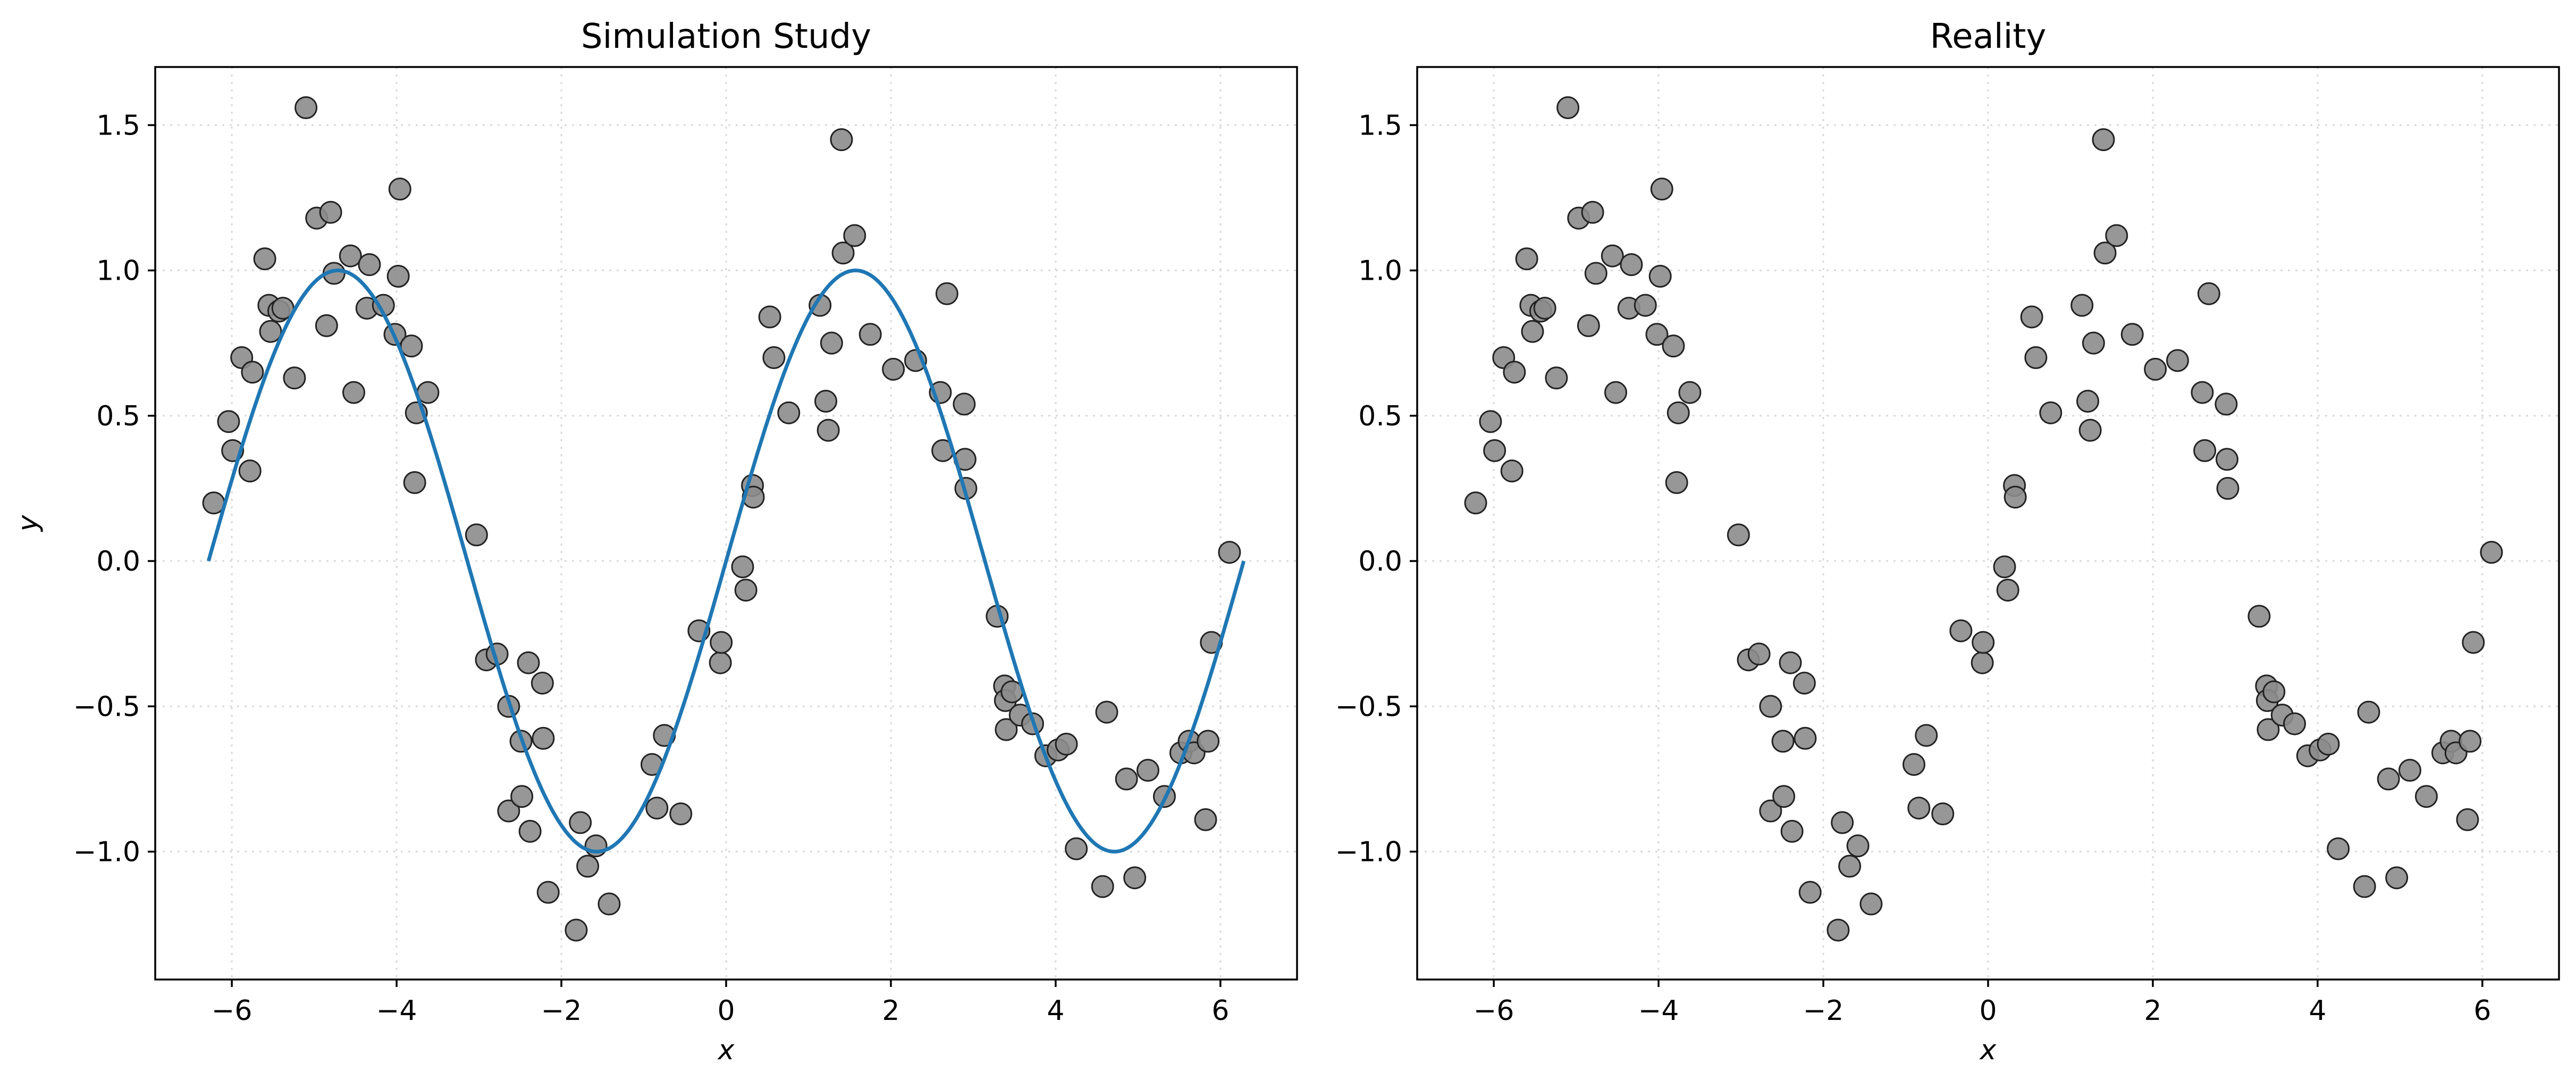 Image resolution: width=2576 pixels, height=1088 pixels. I want to click on y-tick-label: −1.0, so click(1368, 852).